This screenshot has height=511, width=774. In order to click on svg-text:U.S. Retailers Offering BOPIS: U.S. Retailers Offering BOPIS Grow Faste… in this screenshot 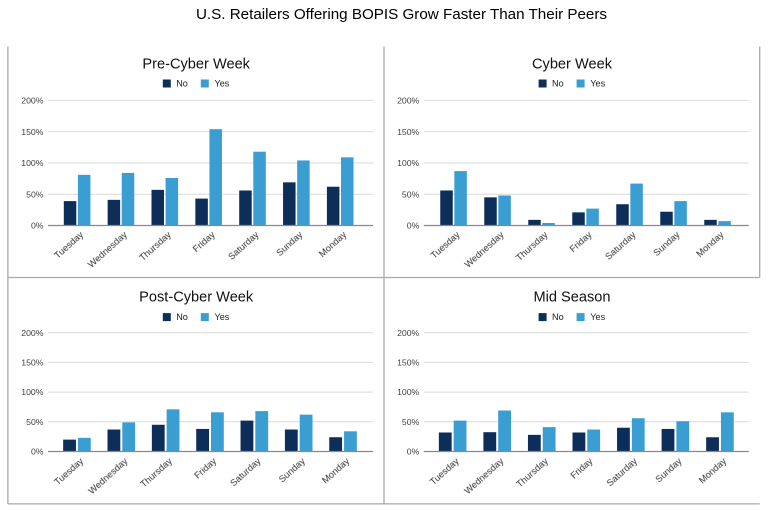, I will do `click(401, 14)`.